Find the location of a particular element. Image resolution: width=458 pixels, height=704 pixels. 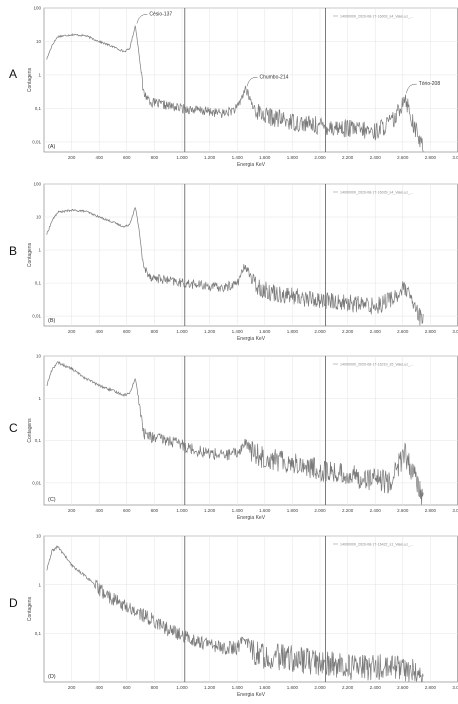

panel-tag: (B) is located at coordinates (52, 321).